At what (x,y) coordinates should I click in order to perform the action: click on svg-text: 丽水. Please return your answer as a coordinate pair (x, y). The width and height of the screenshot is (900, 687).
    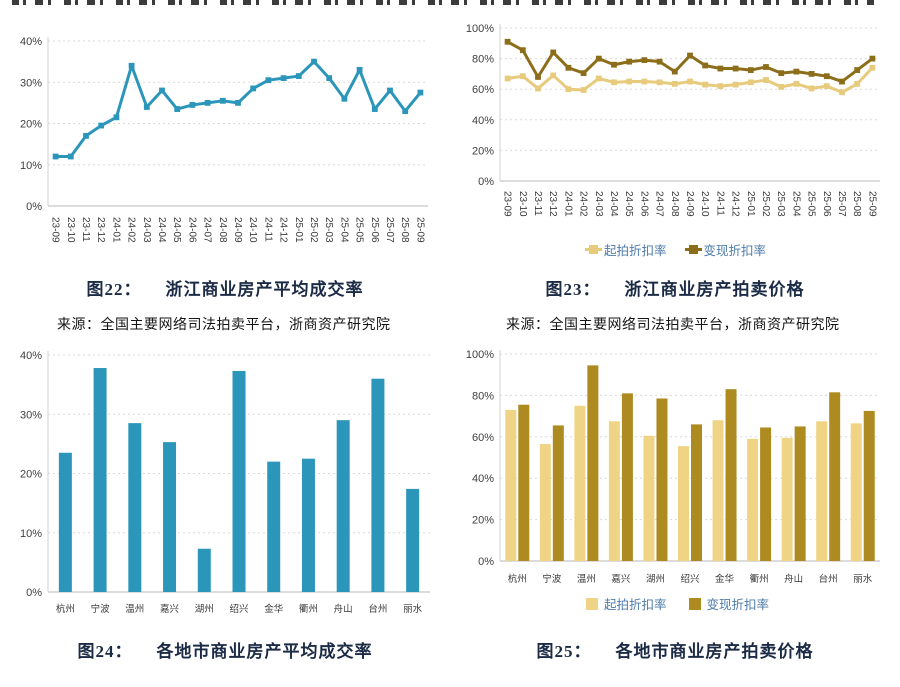
    Looking at the image, I should click on (863, 579).